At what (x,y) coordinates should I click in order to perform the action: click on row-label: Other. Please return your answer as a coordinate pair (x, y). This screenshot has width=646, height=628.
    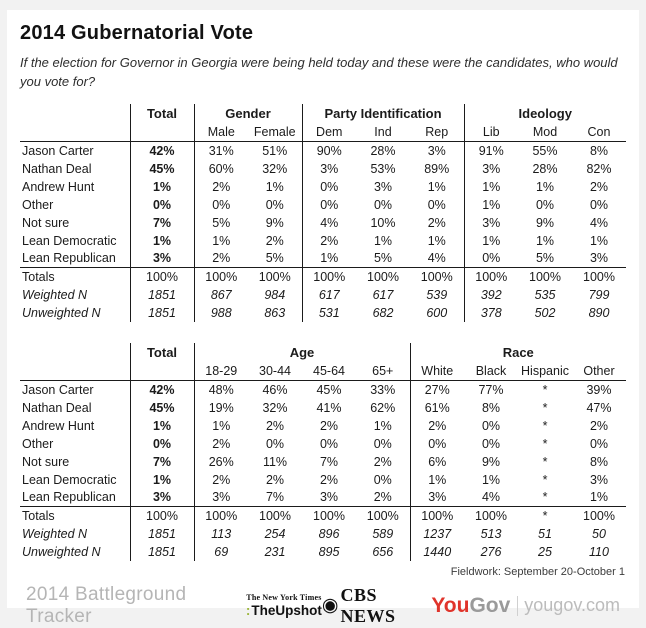
    Looking at the image, I should click on (38, 204).